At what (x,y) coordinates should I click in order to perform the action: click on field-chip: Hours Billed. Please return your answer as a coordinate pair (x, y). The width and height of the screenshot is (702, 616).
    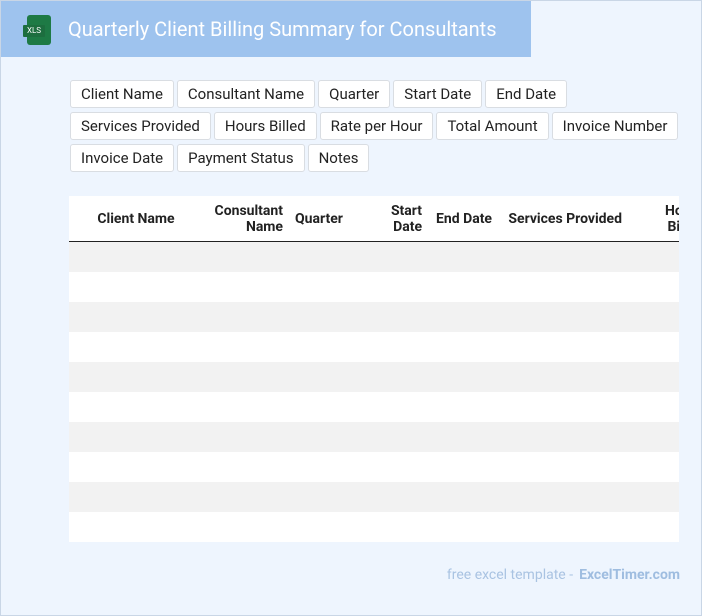
    Looking at the image, I should click on (265, 126).